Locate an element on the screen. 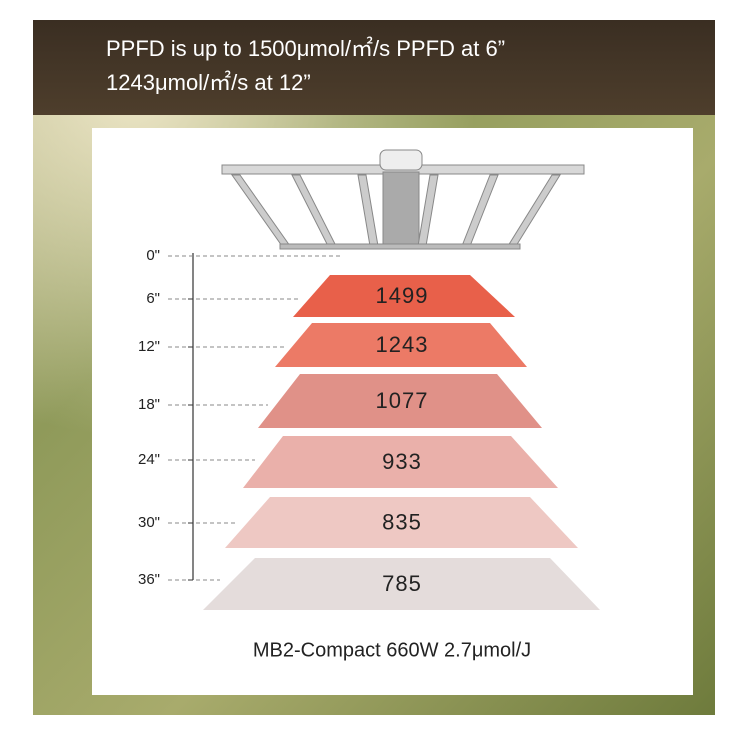 This screenshot has width=751, height=752. ppfd-value: 1499 is located at coordinates (402, 295).